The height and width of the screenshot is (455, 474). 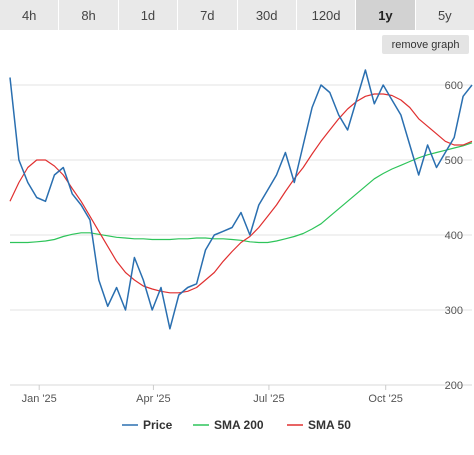 I want to click on y-tick-label-400: 400, so click(x=454, y=236).